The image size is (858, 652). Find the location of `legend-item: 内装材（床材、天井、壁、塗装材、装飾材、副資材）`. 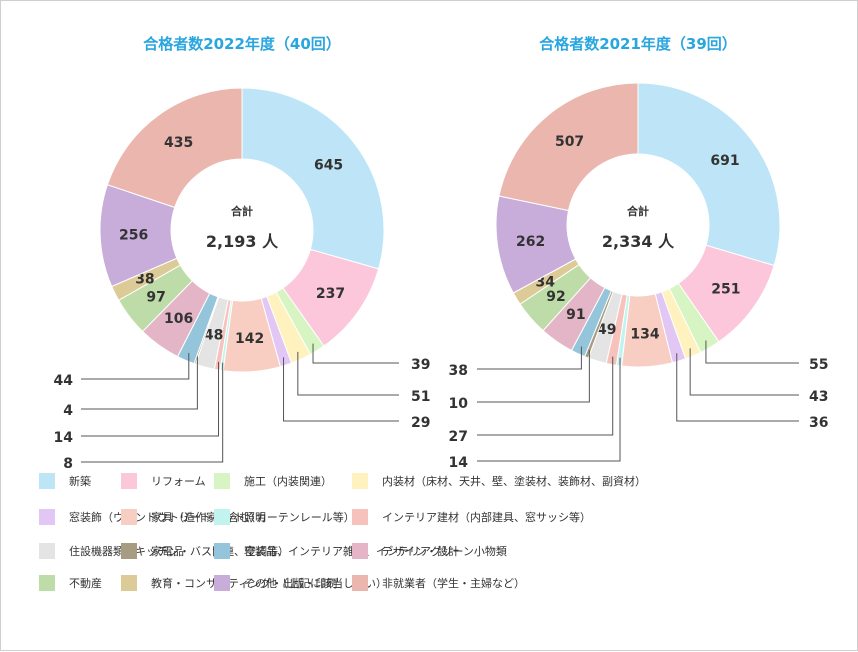

legend-item: 内装材（床材、天井、壁、塗装材、装飾材、副資材） is located at coordinates (499, 481).